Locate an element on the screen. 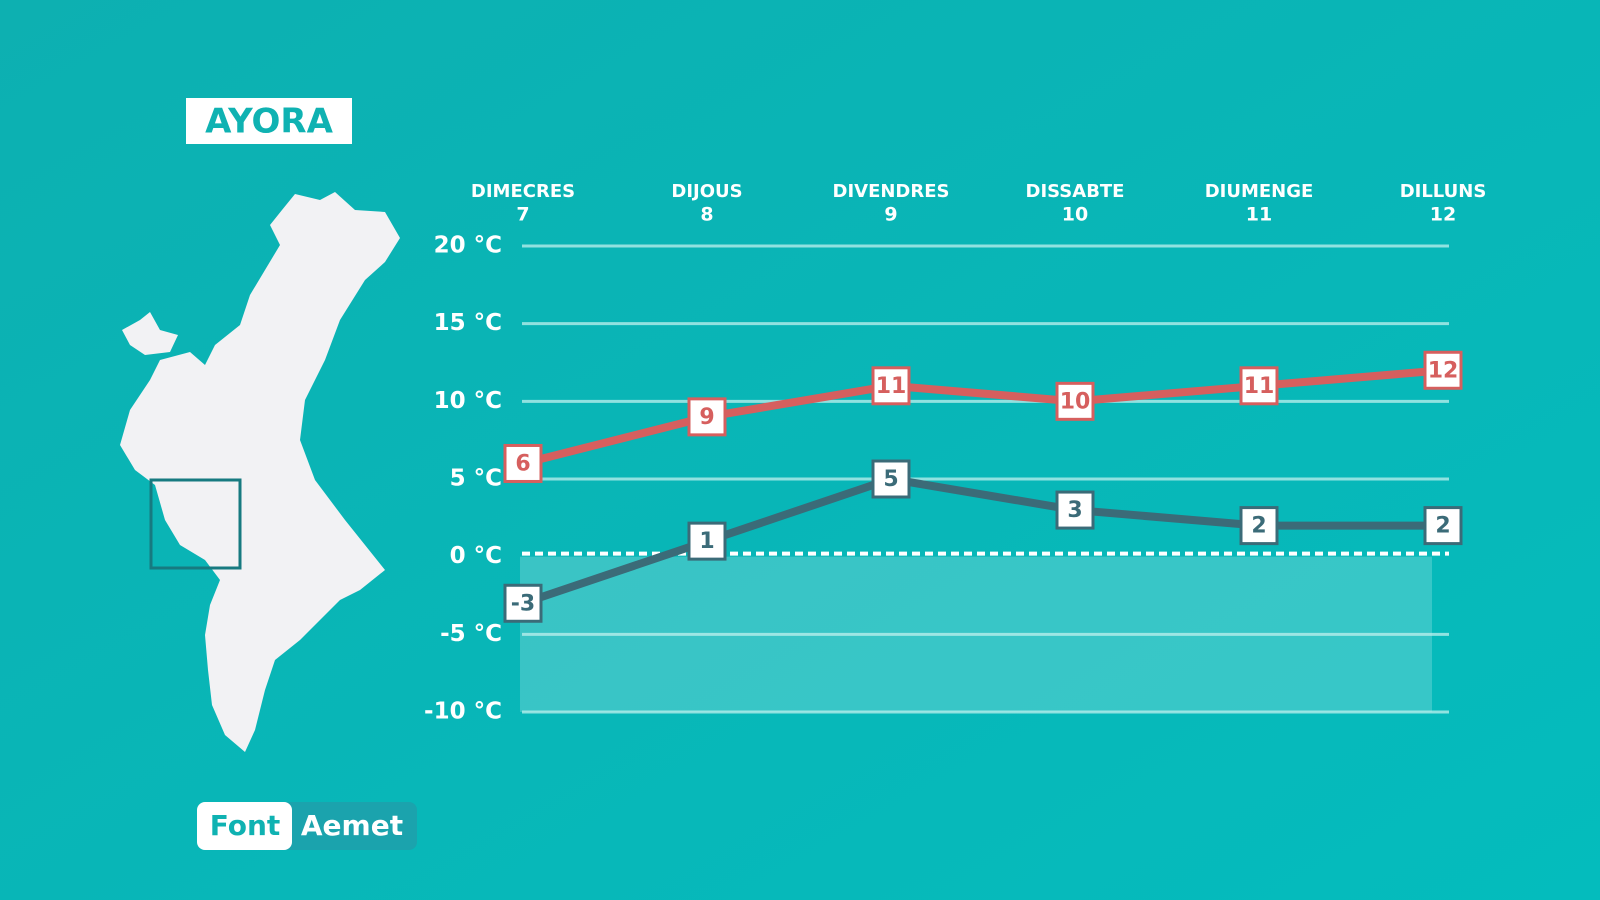 This screenshot has width=1600, height=900. y-tick-label: 10 °C is located at coordinates (468, 401).